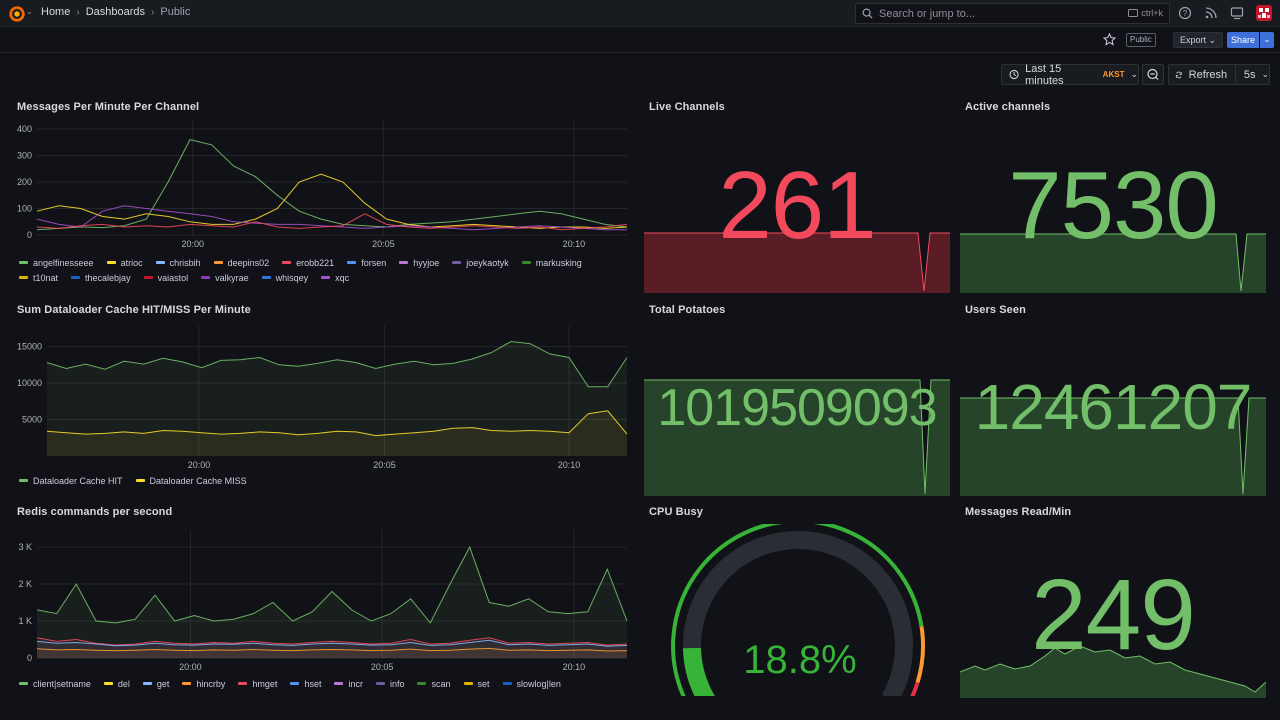 The width and height of the screenshot is (1280, 720). I want to click on legend-item: hyyjoe, so click(419, 262).